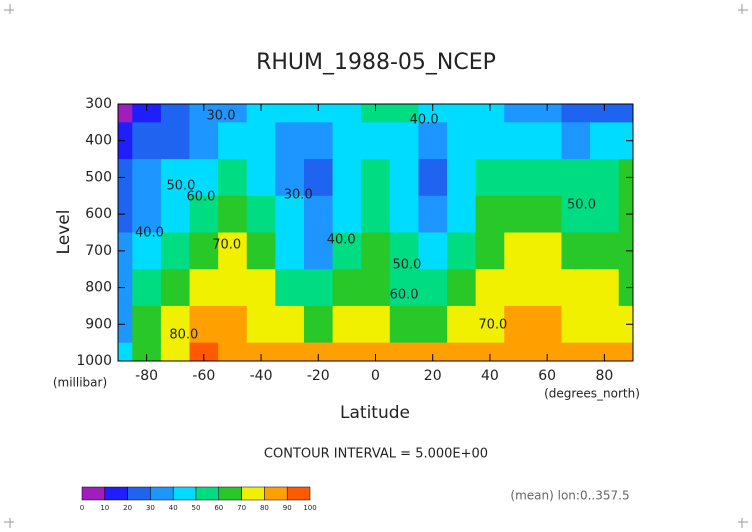  What do you see at coordinates (104, 508) in the screenshot?
I see `colorbar-label: 10` at bounding box center [104, 508].